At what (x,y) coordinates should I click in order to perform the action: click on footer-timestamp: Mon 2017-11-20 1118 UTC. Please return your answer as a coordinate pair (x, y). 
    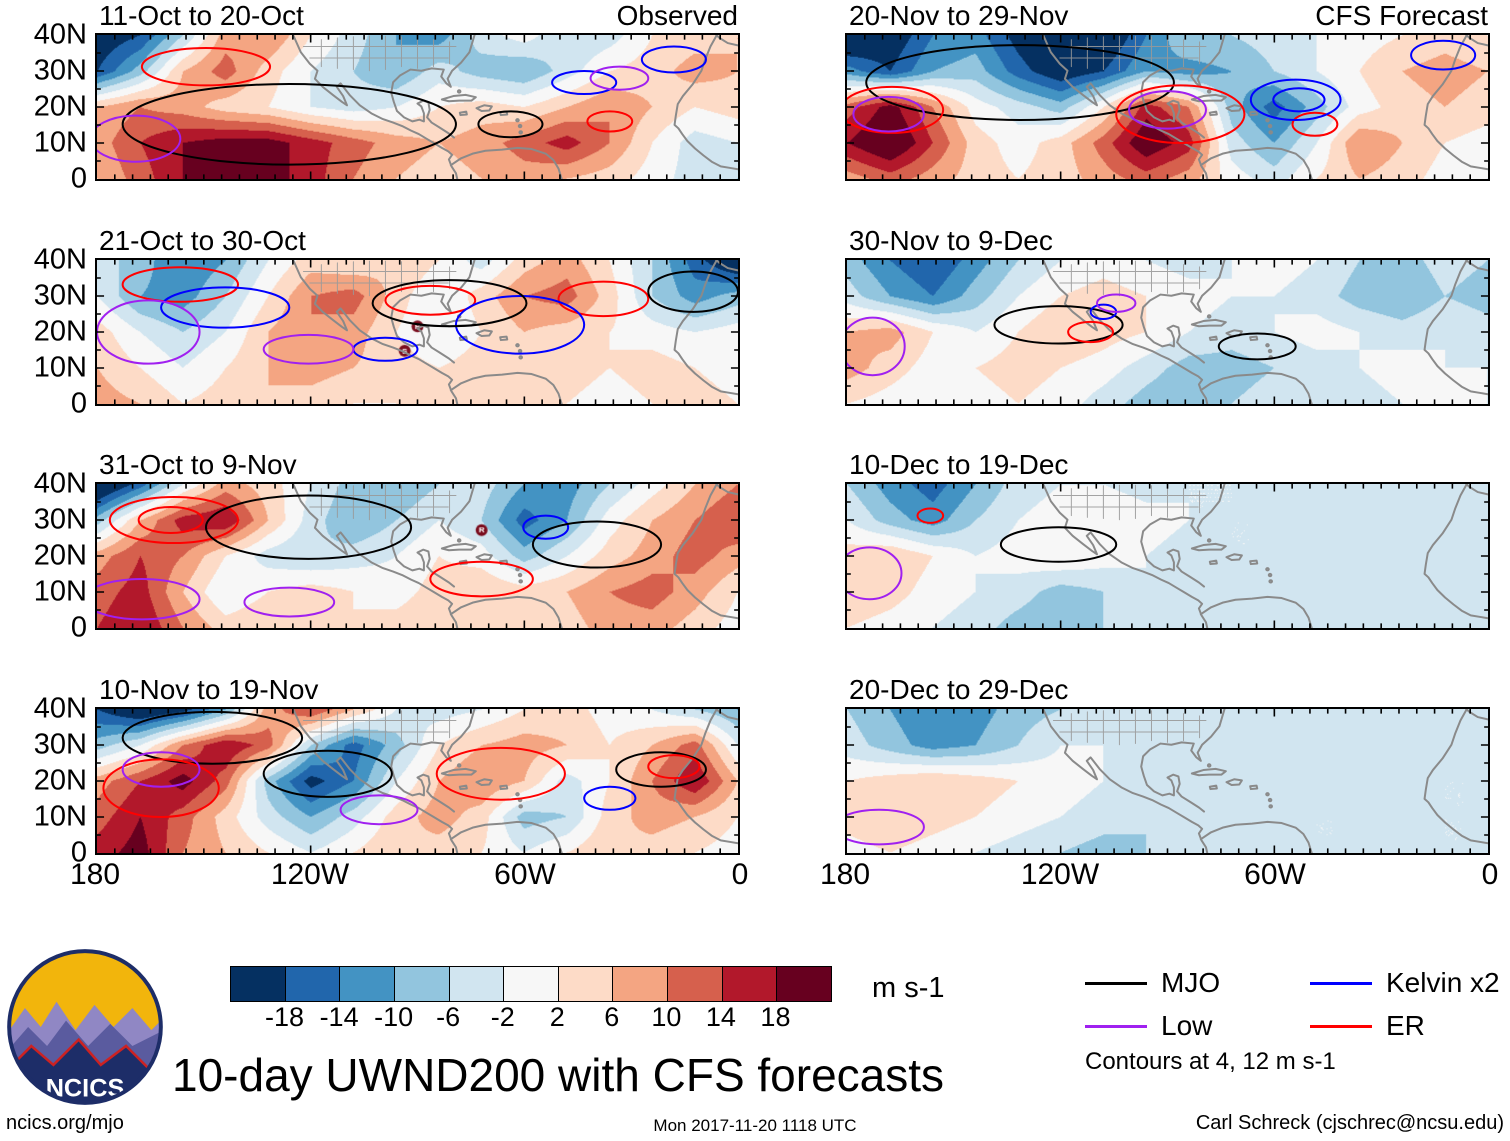
    Looking at the image, I should click on (755, 1125).